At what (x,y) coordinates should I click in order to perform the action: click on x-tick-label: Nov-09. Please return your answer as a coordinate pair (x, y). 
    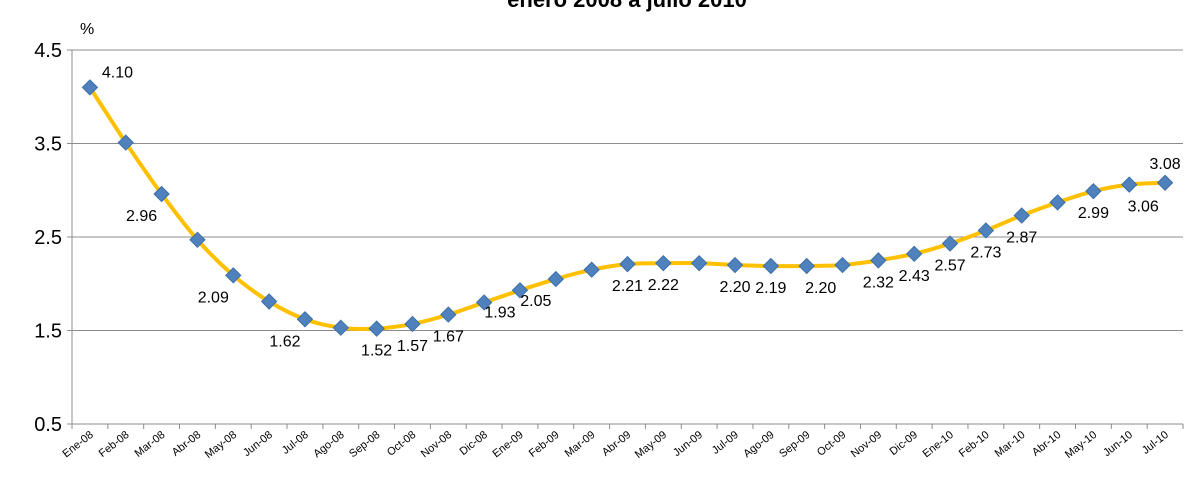
    Looking at the image, I should click on (866, 444).